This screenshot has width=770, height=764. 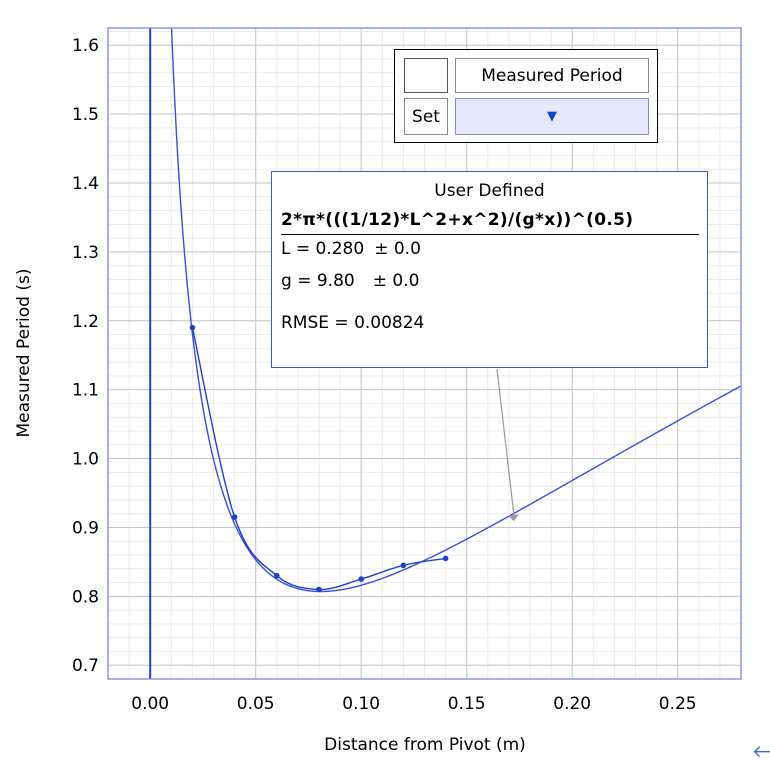 I want to click on set-button: Set, so click(x=426, y=116).